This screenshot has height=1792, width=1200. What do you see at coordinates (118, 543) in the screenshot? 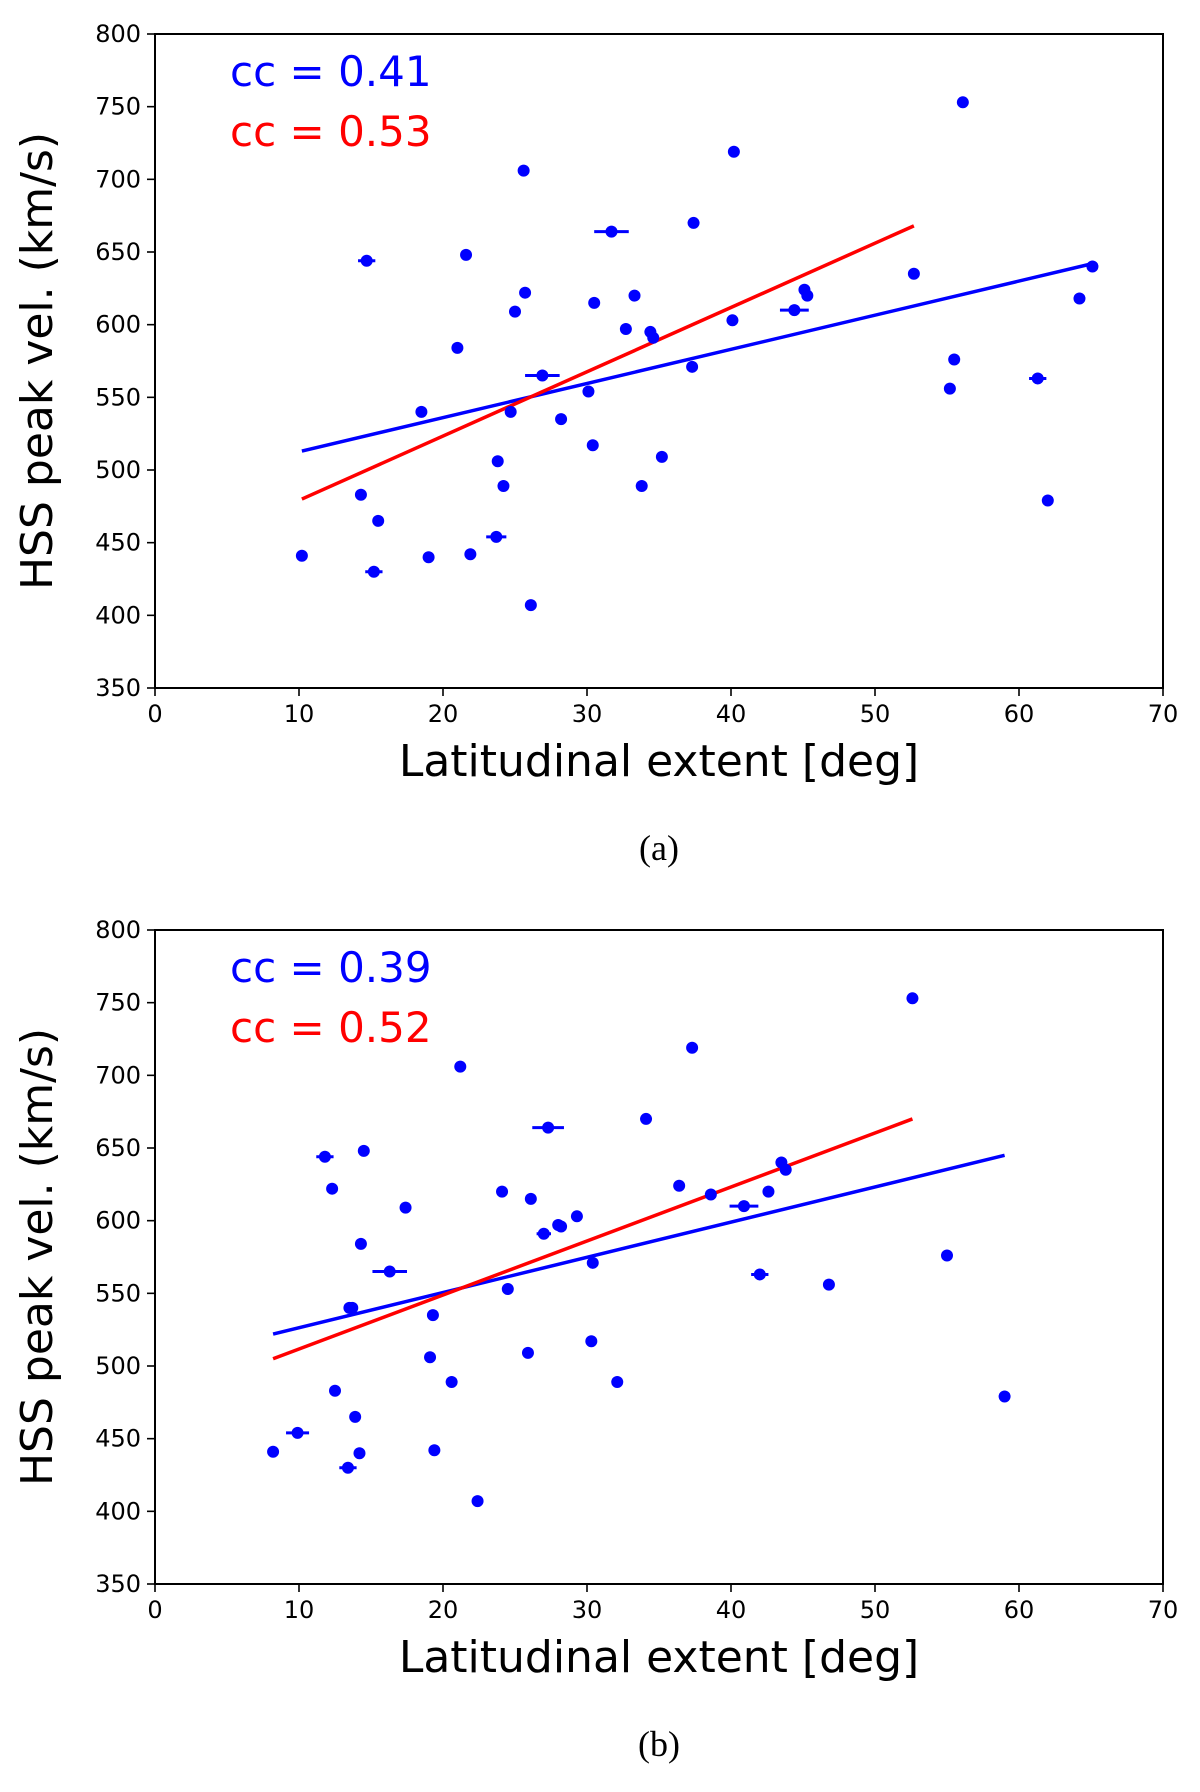
I see `y-tick-label: 450` at bounding box center [118, 543].